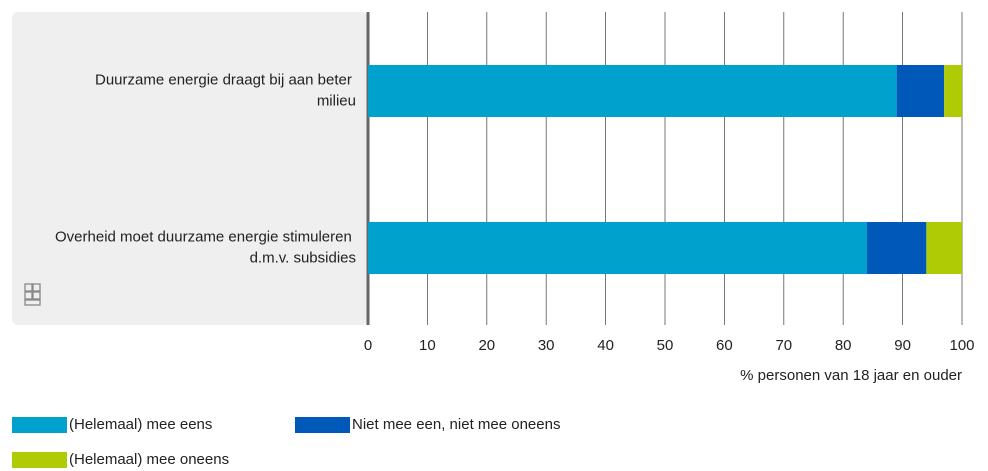 The width and height of the screenshot is (988, 471). Describe the element at coordinates (456, 424) in the screenshot. I see `legend-label: Niet mee een, niet mee oneens` at that location.